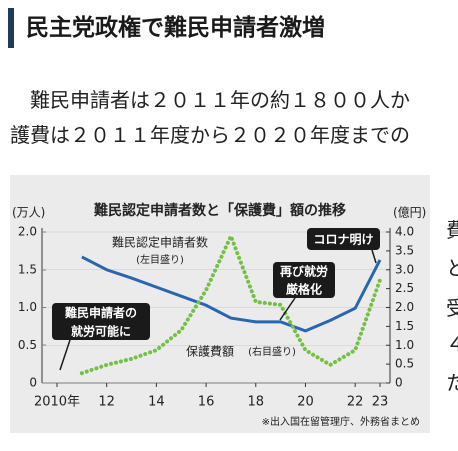  Describe the element at coordinates (156, 402) in the screenshot. I see `x-tick-label: 14` at that location.